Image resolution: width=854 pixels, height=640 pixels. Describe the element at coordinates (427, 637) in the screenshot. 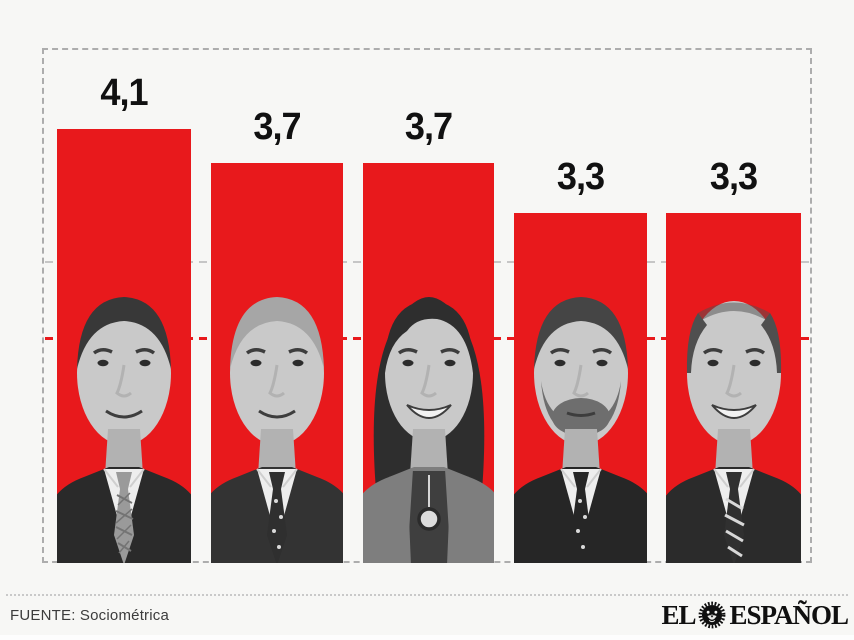

I see `bottom-margin` at that location.